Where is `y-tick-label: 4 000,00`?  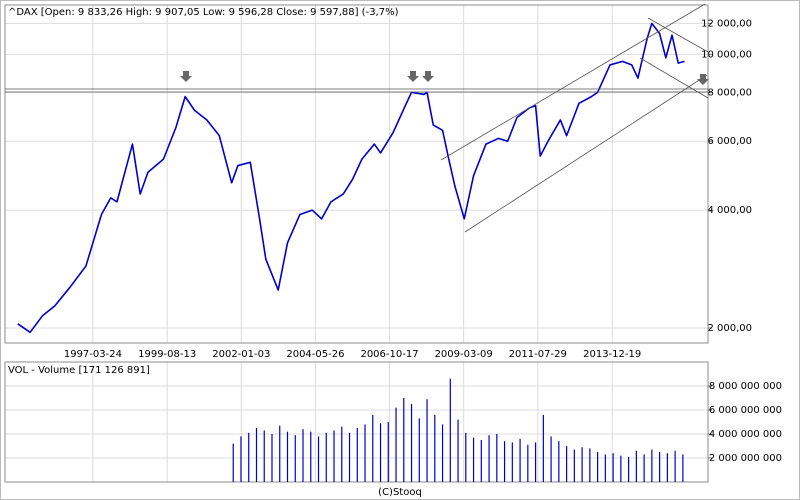 y-tick-label: 4 000,00 is located at coordinates (729, 210).